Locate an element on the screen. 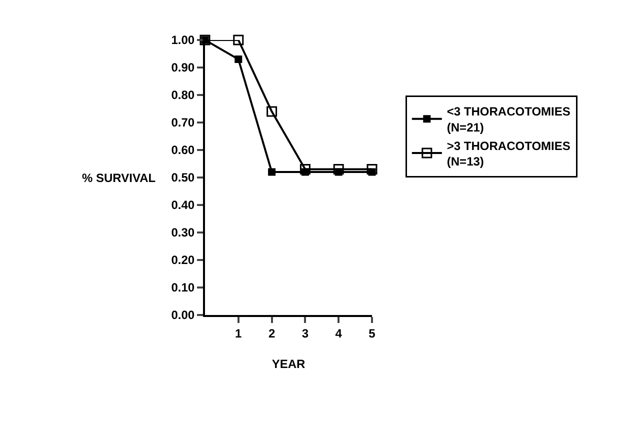 The width and height of the screenshot is (626, 429). y-tick-label: 1.00 is located at coordinates (183, 40).